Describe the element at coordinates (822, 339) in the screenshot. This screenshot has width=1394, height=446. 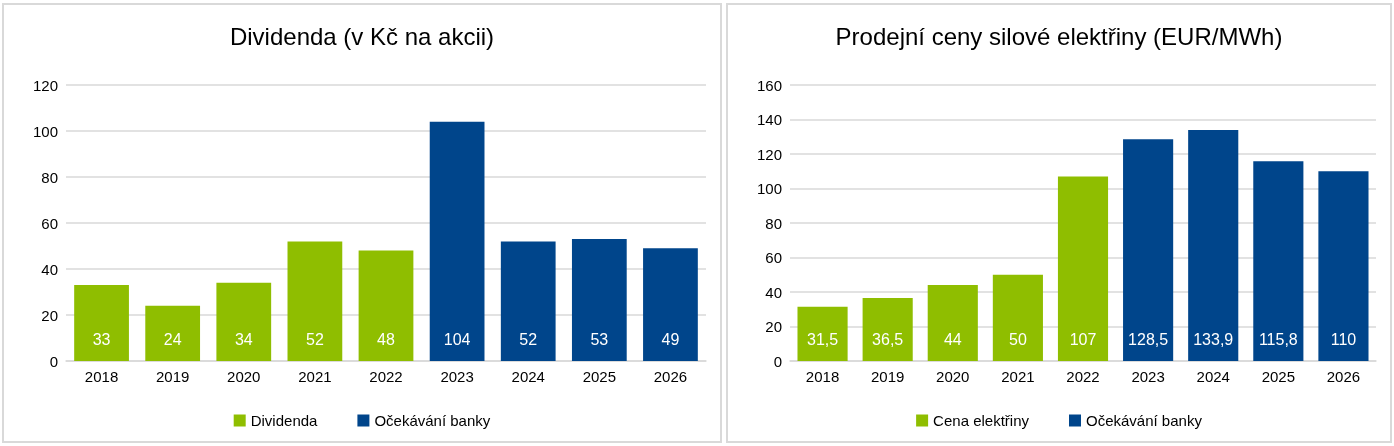
I see `data-label: 31,5` at that location.